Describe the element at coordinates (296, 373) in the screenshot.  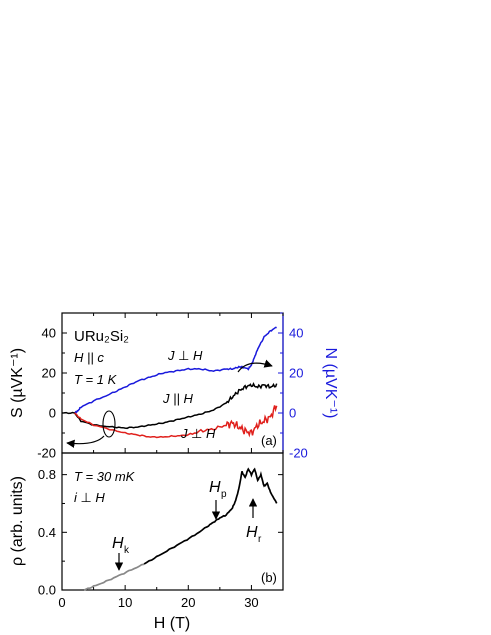
I see `a-right-tick-label: 20` at that location.